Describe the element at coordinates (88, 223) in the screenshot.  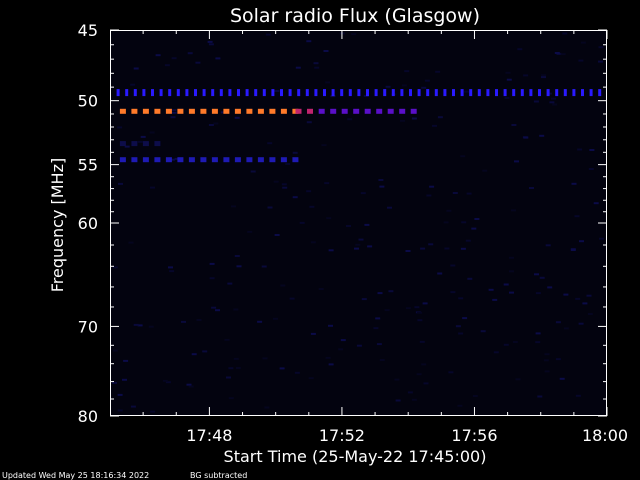
I see `y-tick-label: 60` at that location.